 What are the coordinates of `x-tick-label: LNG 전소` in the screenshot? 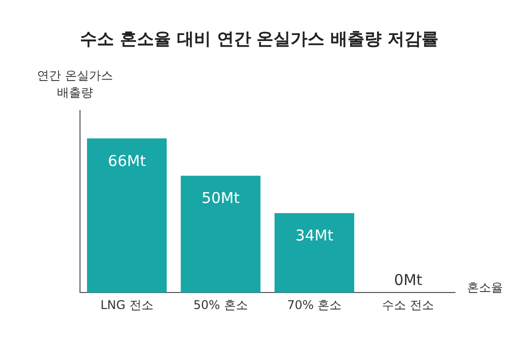 It's located at (127, 305).